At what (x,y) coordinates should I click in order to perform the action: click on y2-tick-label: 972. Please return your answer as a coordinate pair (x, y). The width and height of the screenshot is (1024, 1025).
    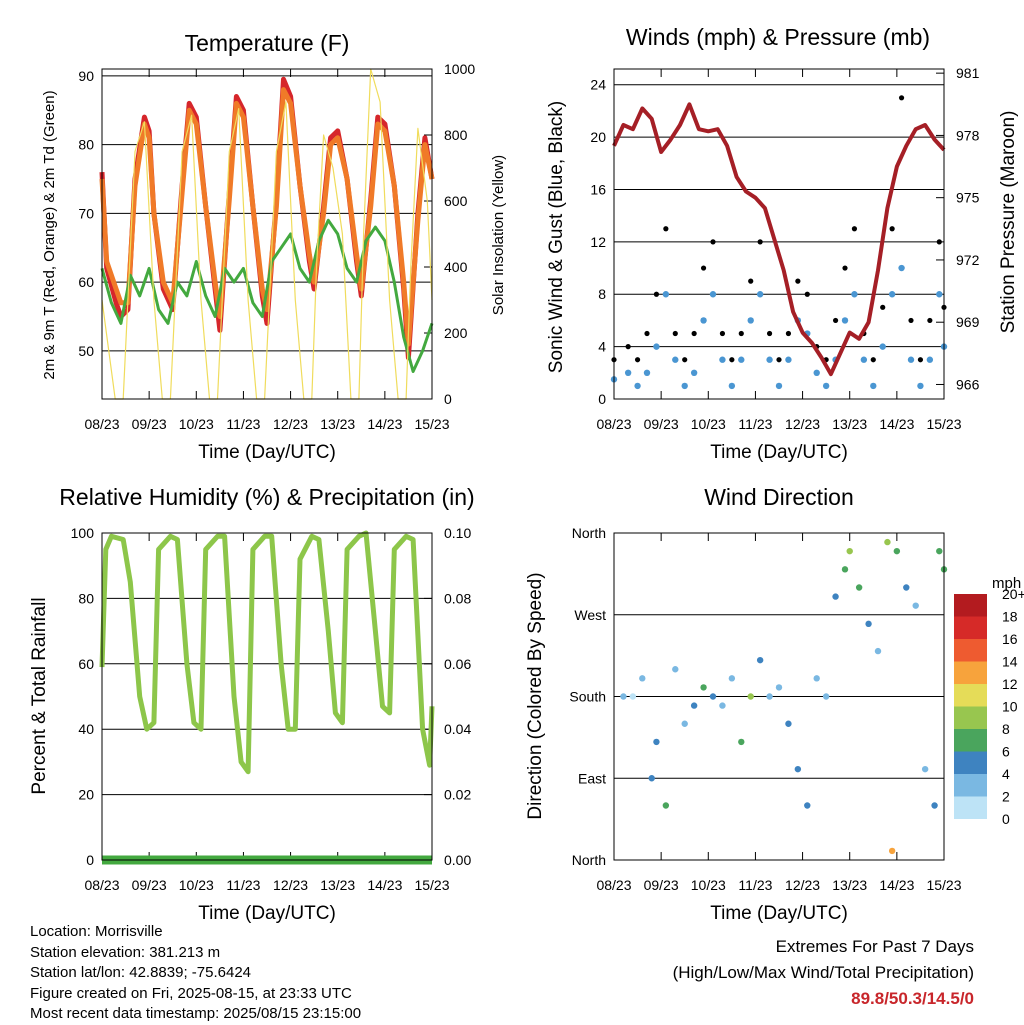
    Looking at the image, I should click on (968, 260).